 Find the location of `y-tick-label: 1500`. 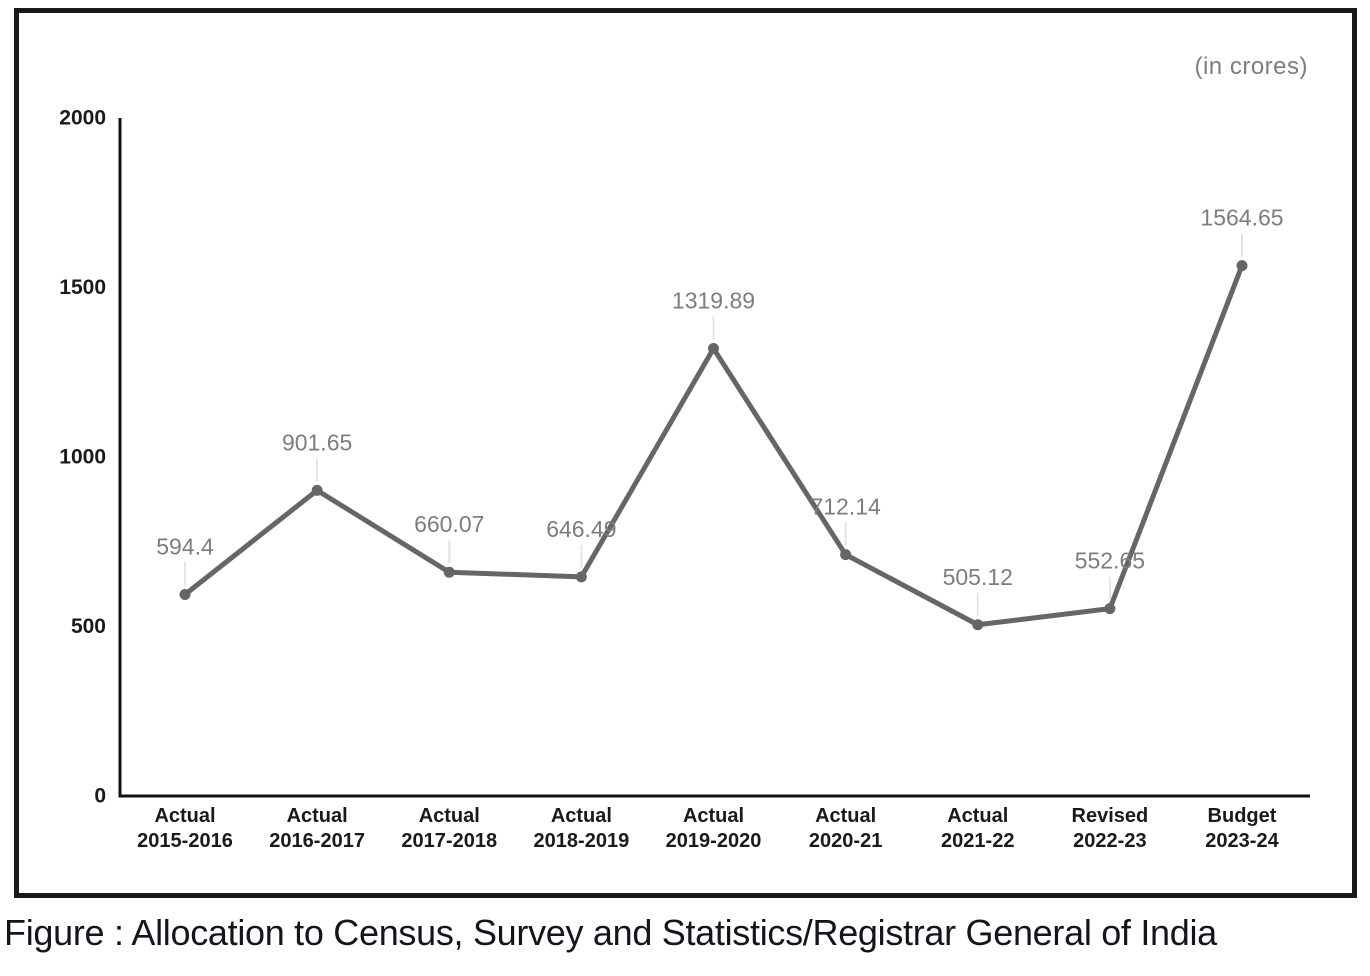

y-tick-label: 1500 is located at coordinates (82, 287).